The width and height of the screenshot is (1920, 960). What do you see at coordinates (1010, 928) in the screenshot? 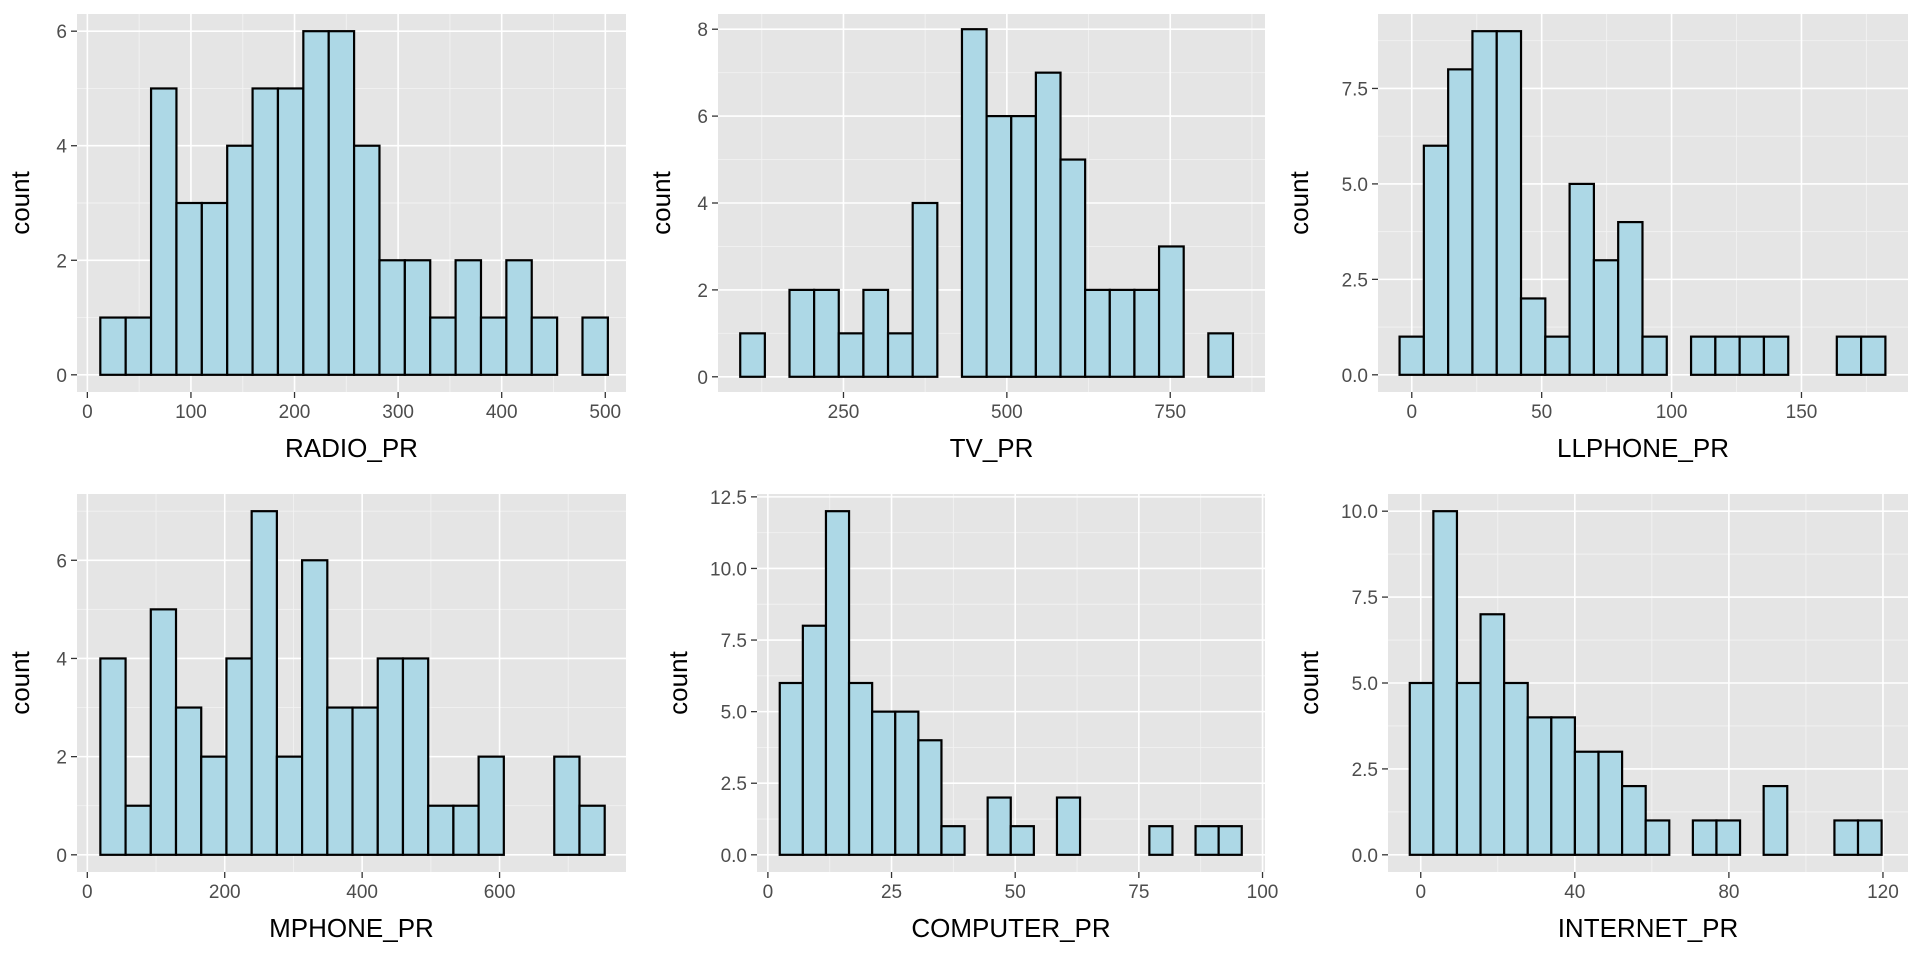
I see `x-axis-title: COMPUTER_PR` at bounding box center [1010, 928].